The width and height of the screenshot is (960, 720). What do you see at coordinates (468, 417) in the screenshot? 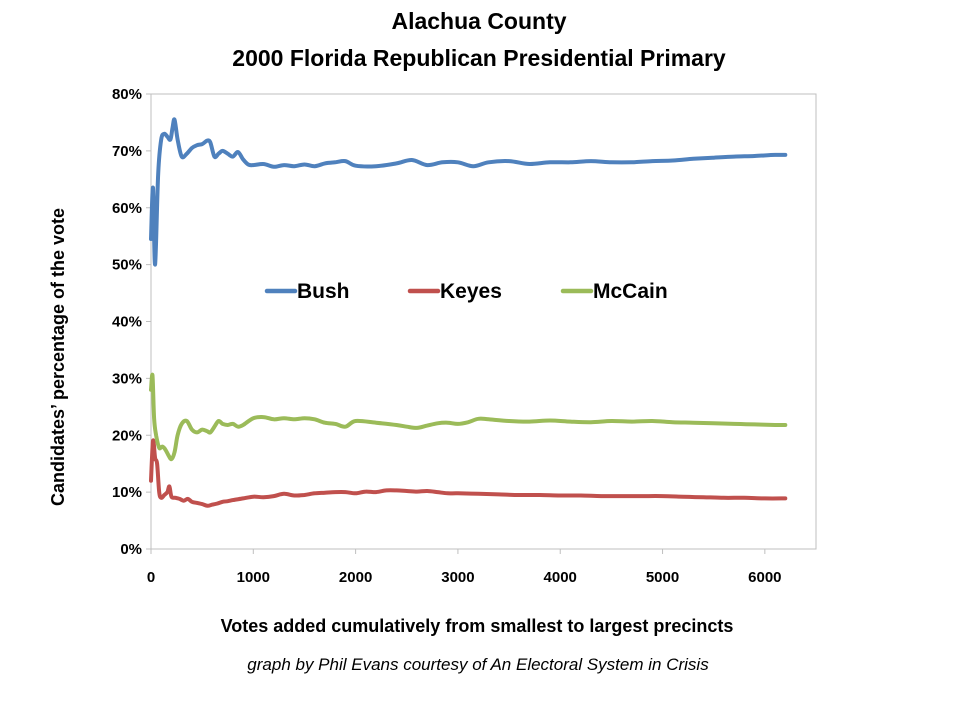
I see `series-line-mccain` at bounding box center [468, 417].